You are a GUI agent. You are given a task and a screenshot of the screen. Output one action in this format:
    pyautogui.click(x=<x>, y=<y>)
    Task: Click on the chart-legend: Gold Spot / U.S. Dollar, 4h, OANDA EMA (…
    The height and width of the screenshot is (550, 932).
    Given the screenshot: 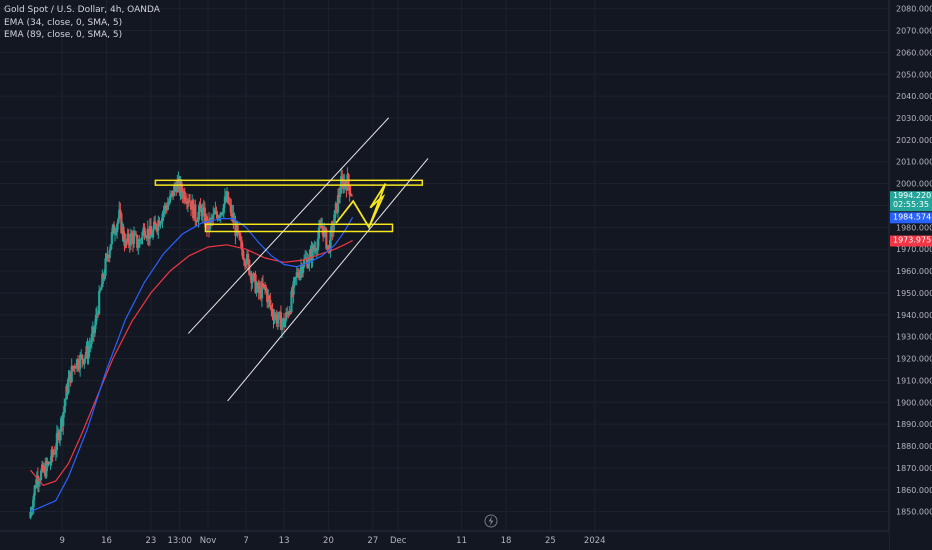 What is the action you would take?
    pyautogui.click(x=82, y=23)
    